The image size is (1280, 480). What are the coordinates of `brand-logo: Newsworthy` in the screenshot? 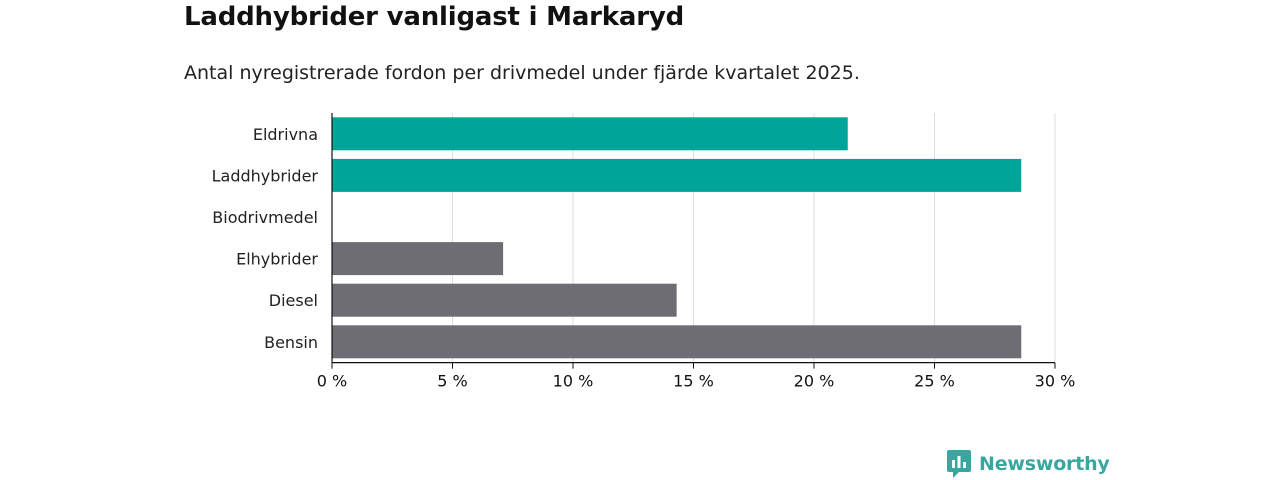 It's located at (1028, 464).